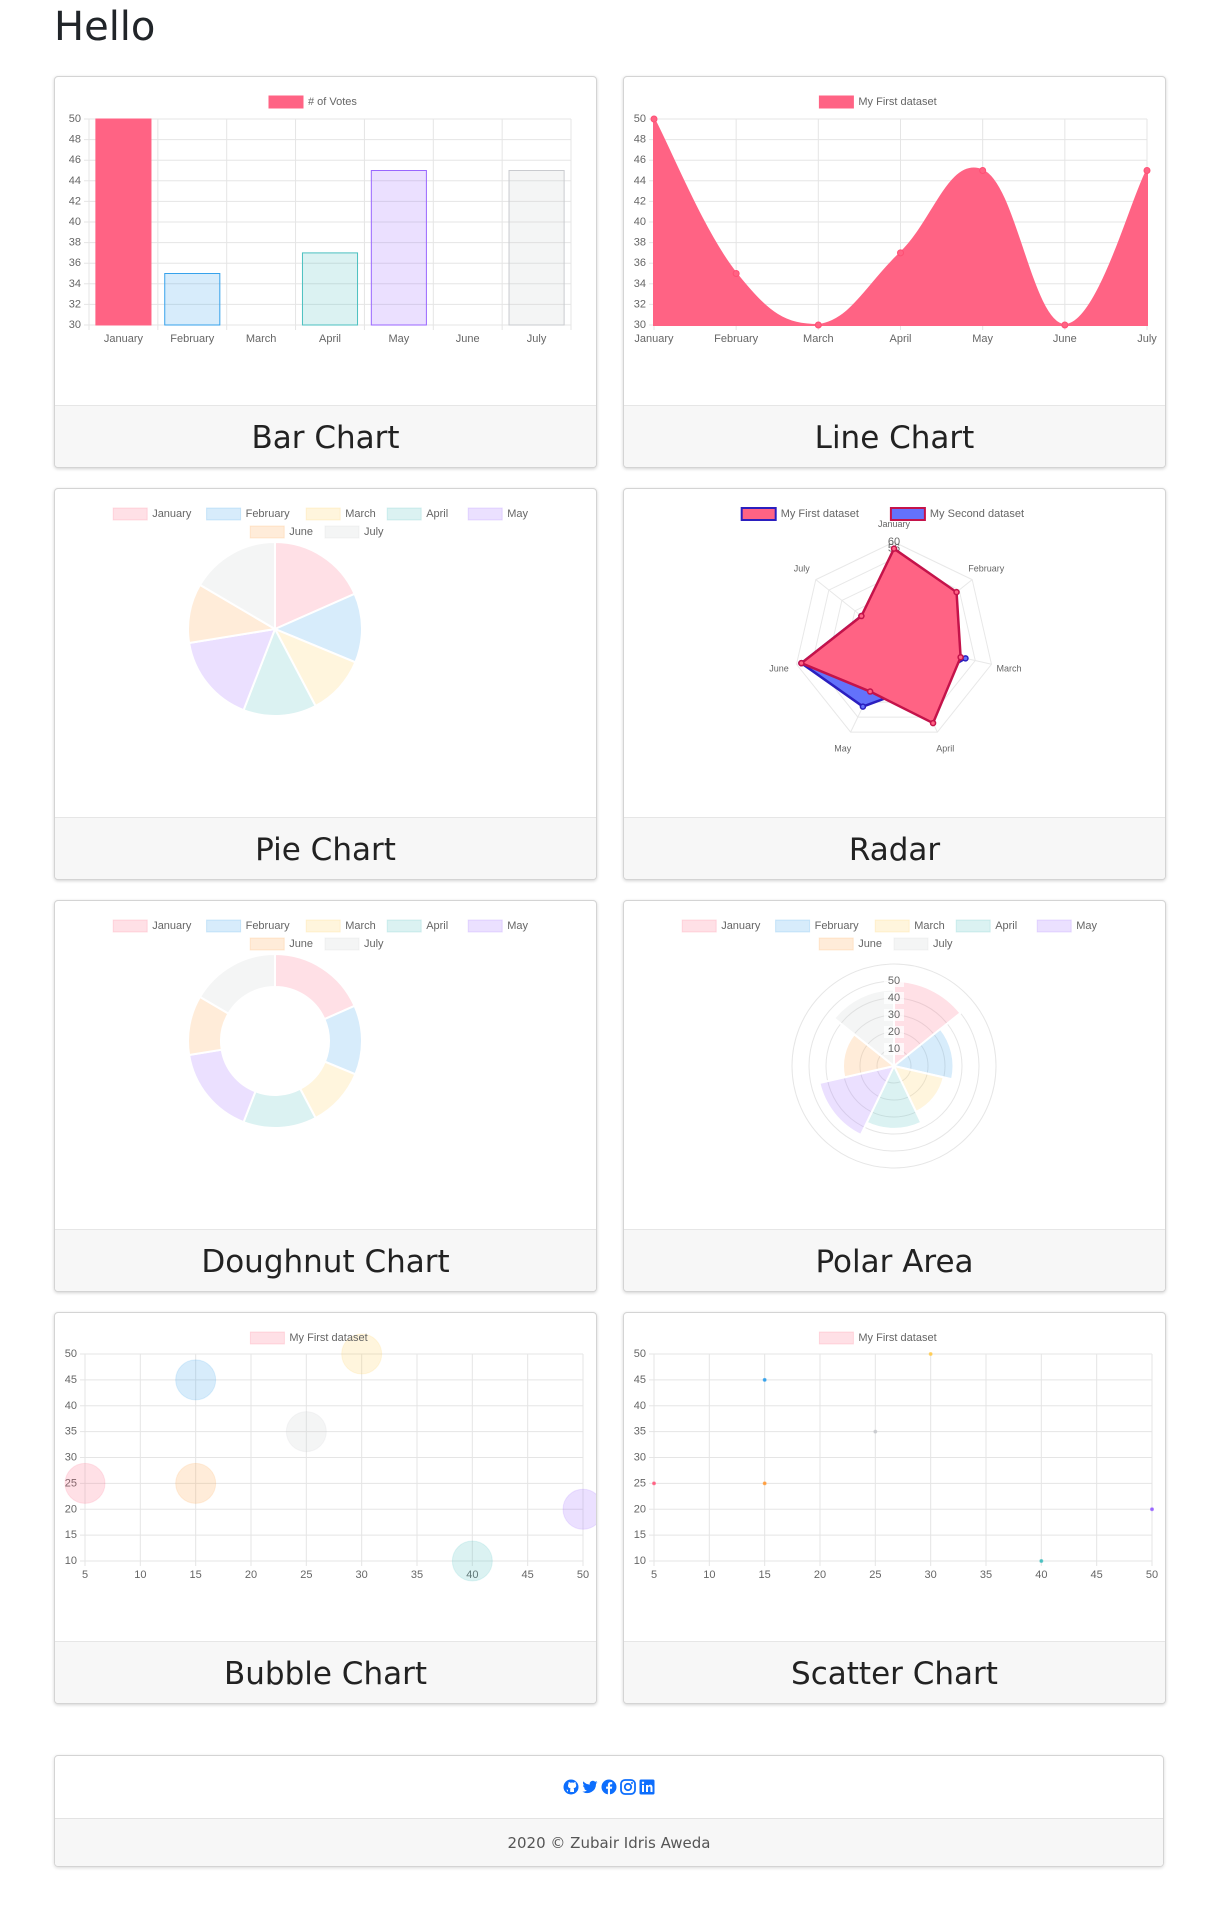 Image resolution: width=1218 pixels, height=1917 pixels. What do you see at coordinates (945, 748) in the screenshot?
I see `point-label: April` at bounding box center [945, 748].